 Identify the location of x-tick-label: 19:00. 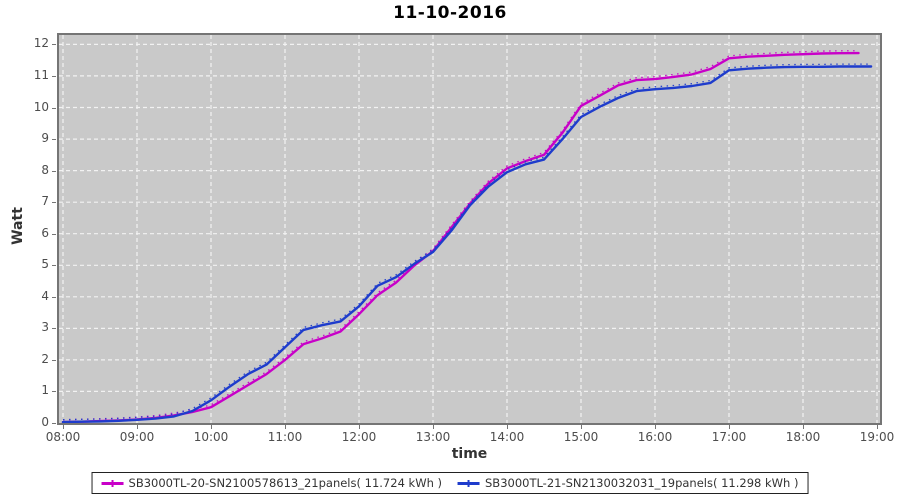
(877, 437).